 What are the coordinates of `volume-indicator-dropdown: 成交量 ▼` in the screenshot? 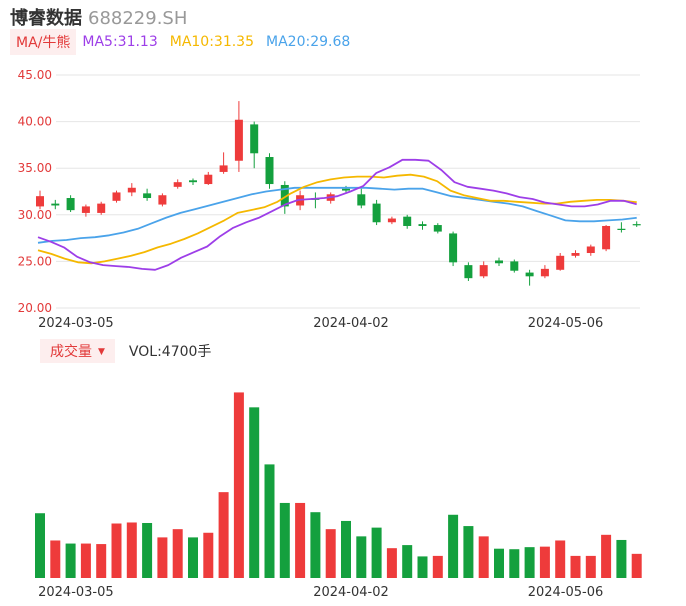 It's located at (77, 351).